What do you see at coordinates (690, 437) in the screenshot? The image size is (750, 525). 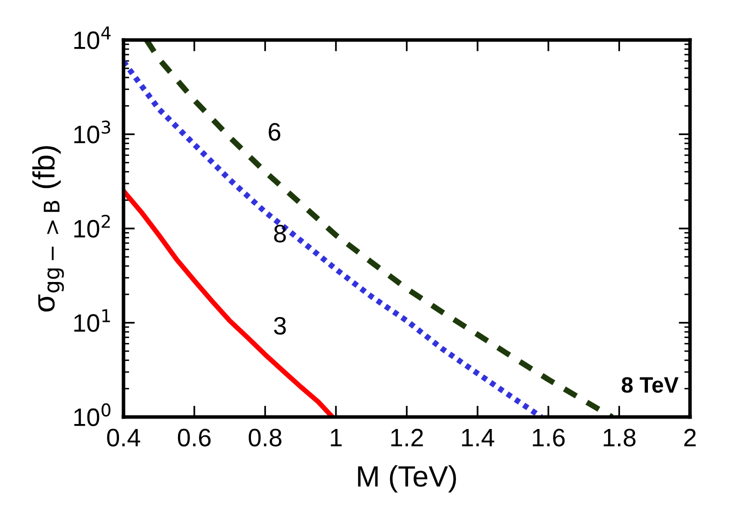 I see `x-tick-label: 2` at bounding box center [690, 437].